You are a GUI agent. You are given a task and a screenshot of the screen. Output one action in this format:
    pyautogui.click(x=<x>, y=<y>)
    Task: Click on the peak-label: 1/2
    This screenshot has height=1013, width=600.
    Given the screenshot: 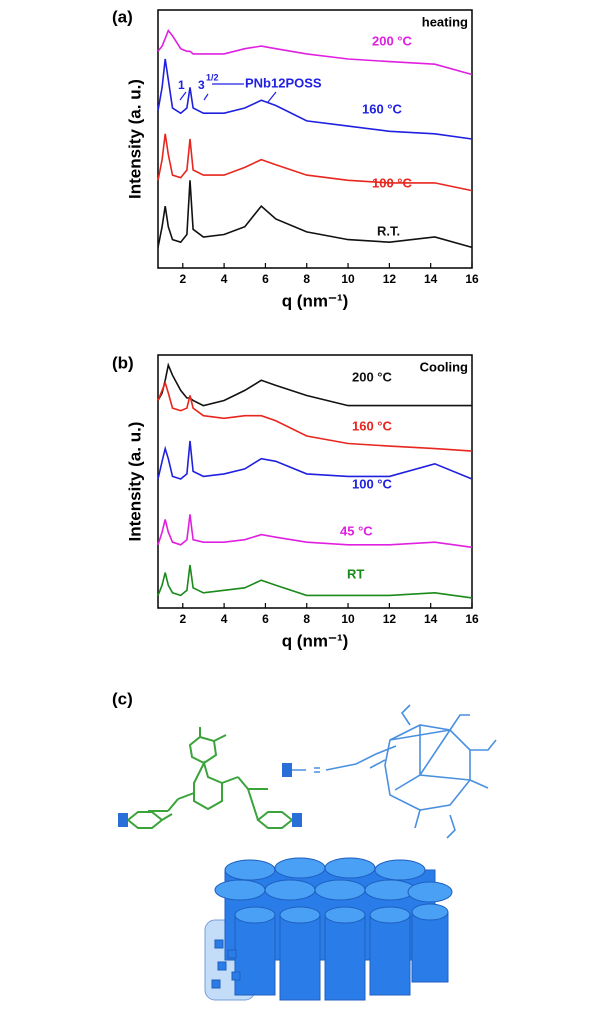 What is the action you would take?
    pyautogui.click(x=212, y=77)
    